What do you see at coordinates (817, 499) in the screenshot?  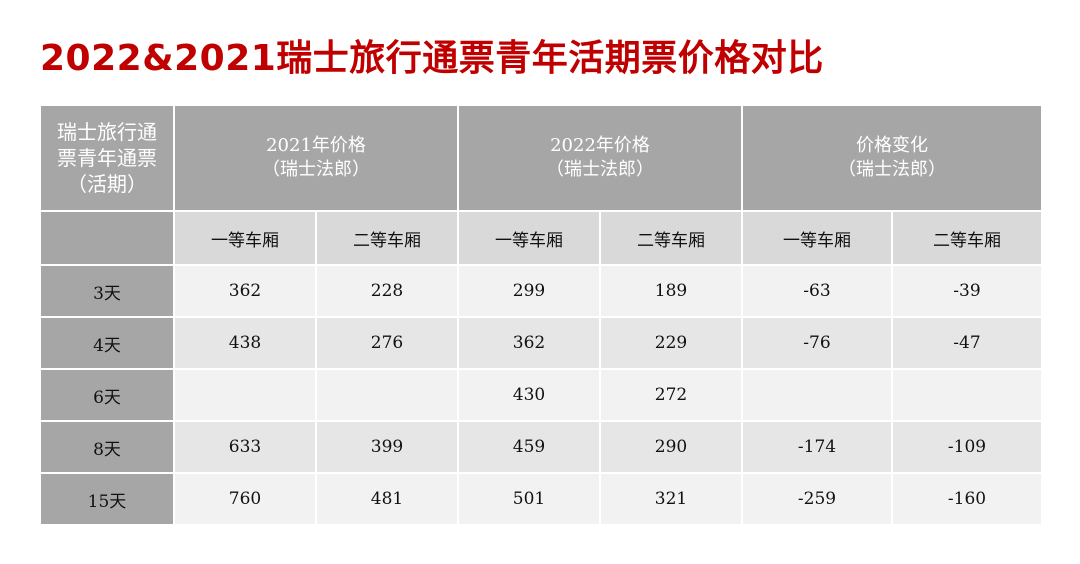 I see `table-cell: -259` at bounding box center [817, 499].